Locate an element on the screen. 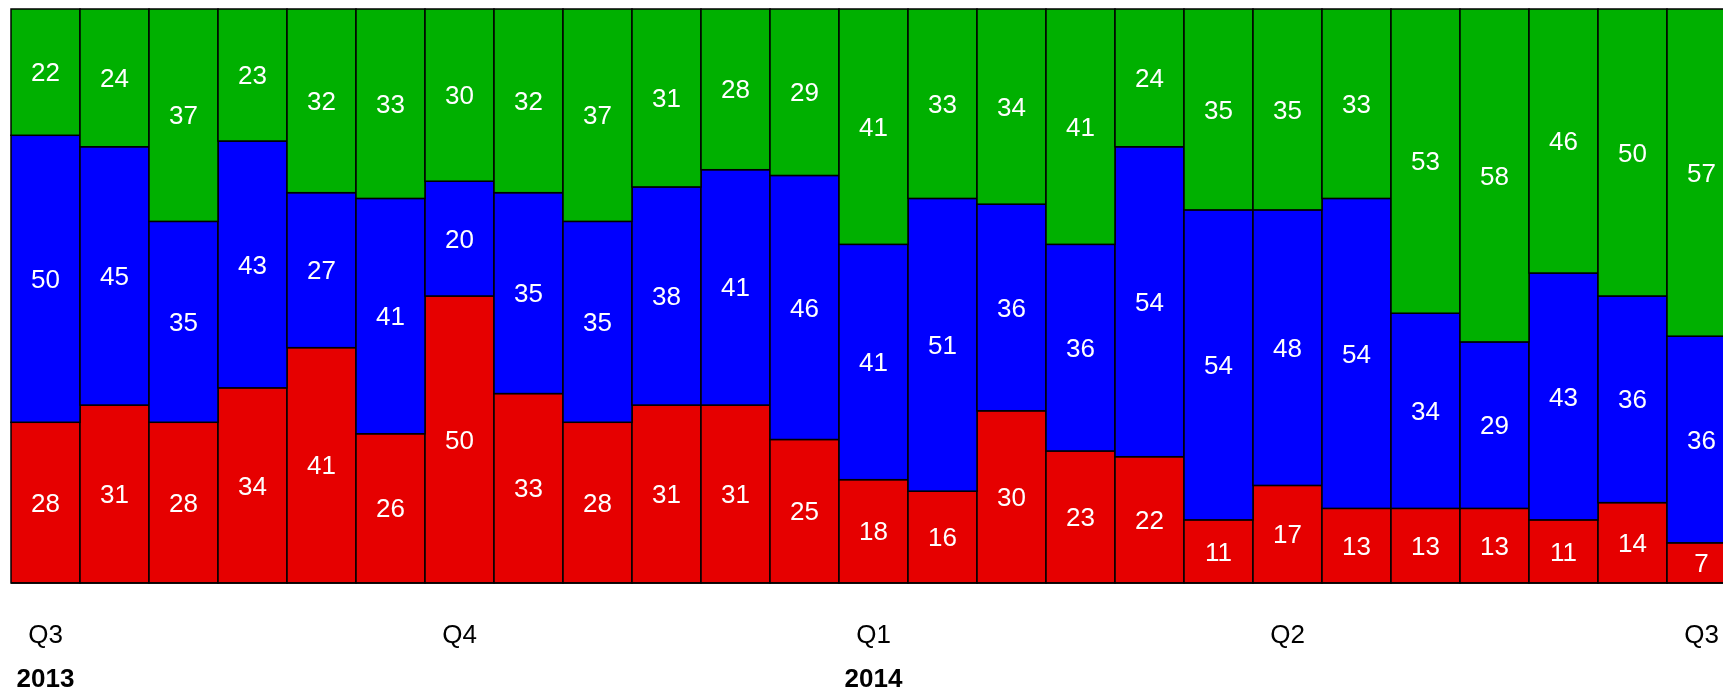  data-label: 18 is located at coordinates (873, 531).